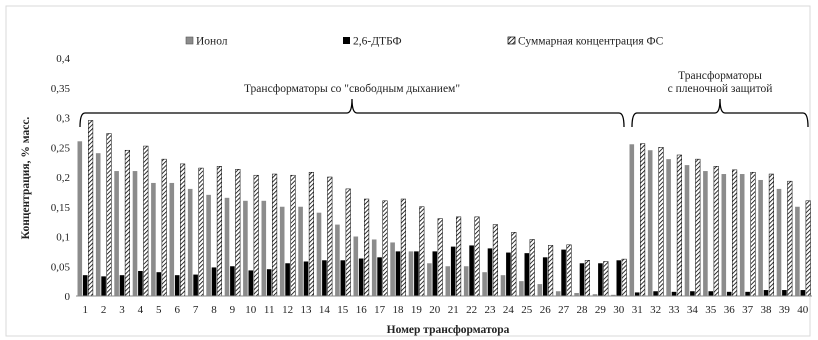 The image size is (818, 340). Describe the element at coordinates (711, 310) in the screenshot. I see `x-tick-label: 35` at that location.